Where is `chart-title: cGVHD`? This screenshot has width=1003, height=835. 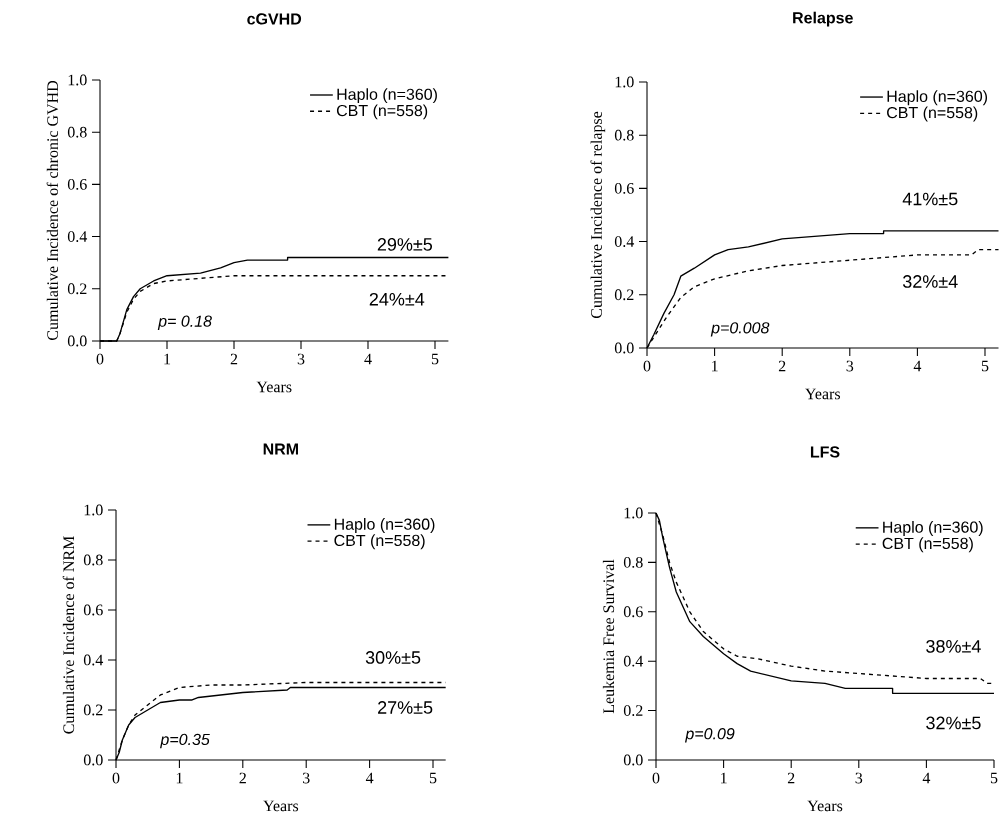
chart-title: cGVHD is located at coordinates (274, 19).